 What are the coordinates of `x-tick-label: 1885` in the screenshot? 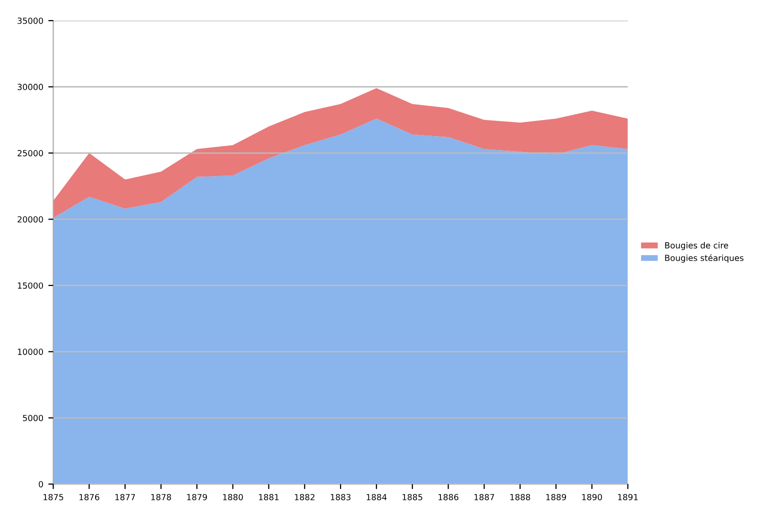 It's located at (412, 497).